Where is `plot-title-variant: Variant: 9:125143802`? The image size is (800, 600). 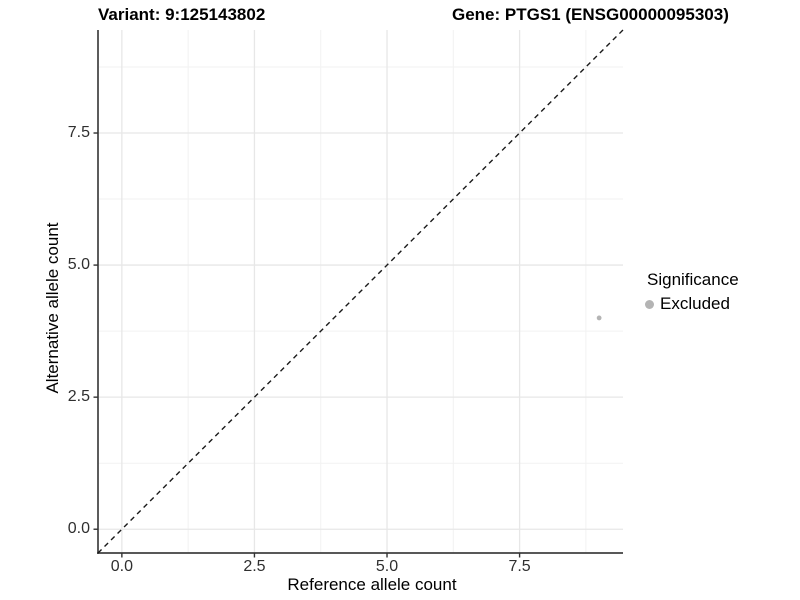 plot-title-variant: Variant: 9:125143802 is located at coordinates (182, 14).